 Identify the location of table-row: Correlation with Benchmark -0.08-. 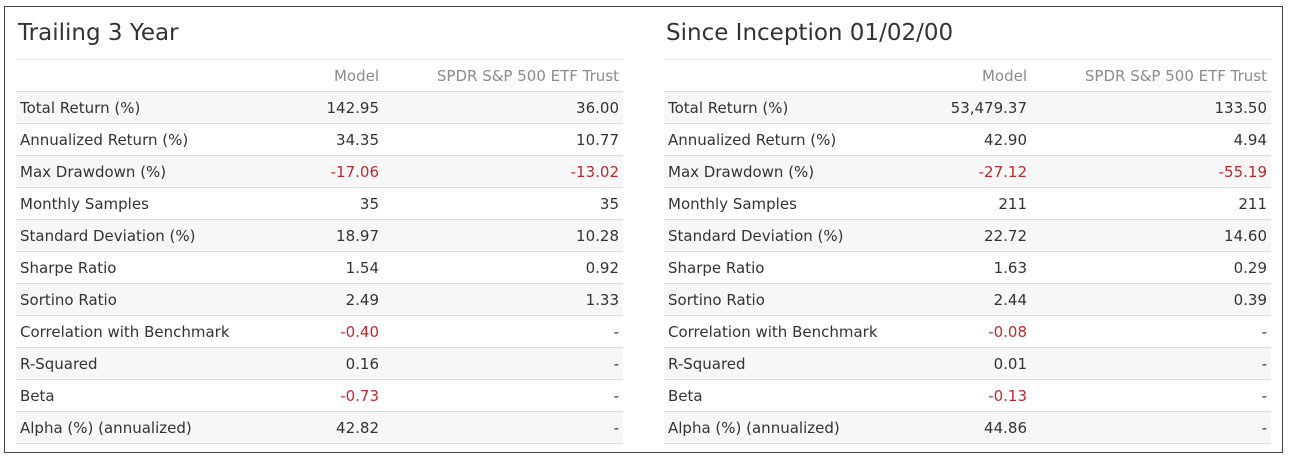
(967, 331).